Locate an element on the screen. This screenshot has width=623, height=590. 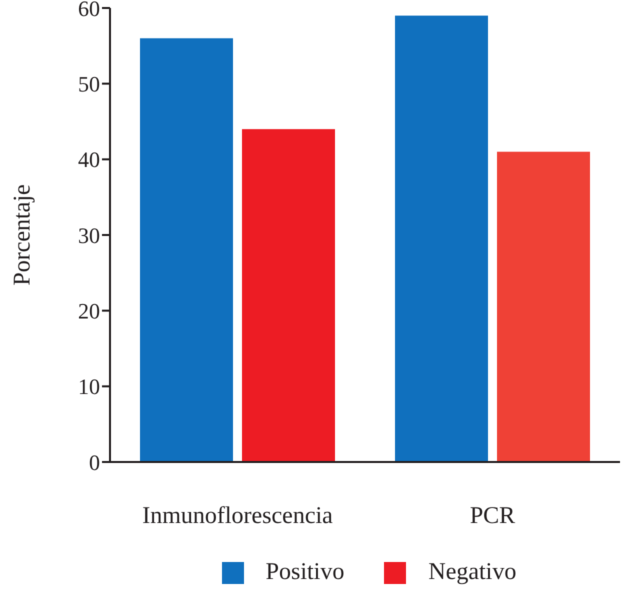
y-tick-label: 50 is located at coordinates (89, 83).